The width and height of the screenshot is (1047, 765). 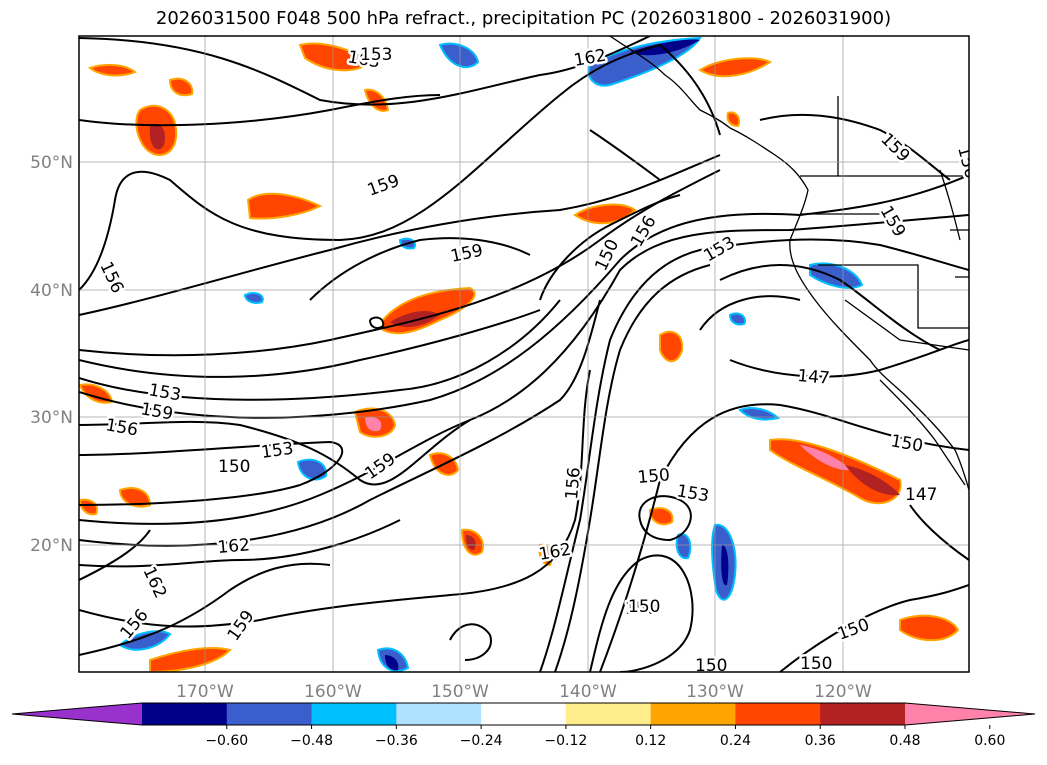 I want to click on colorbar-extend-max, so click(x=970, y=714).